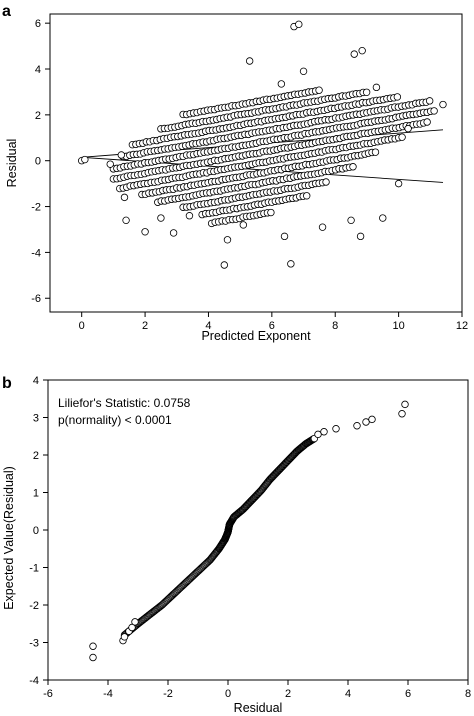 The image size is (474, 716). I want to click on panel-b-y-tick-label: 4, so click(36, 381).